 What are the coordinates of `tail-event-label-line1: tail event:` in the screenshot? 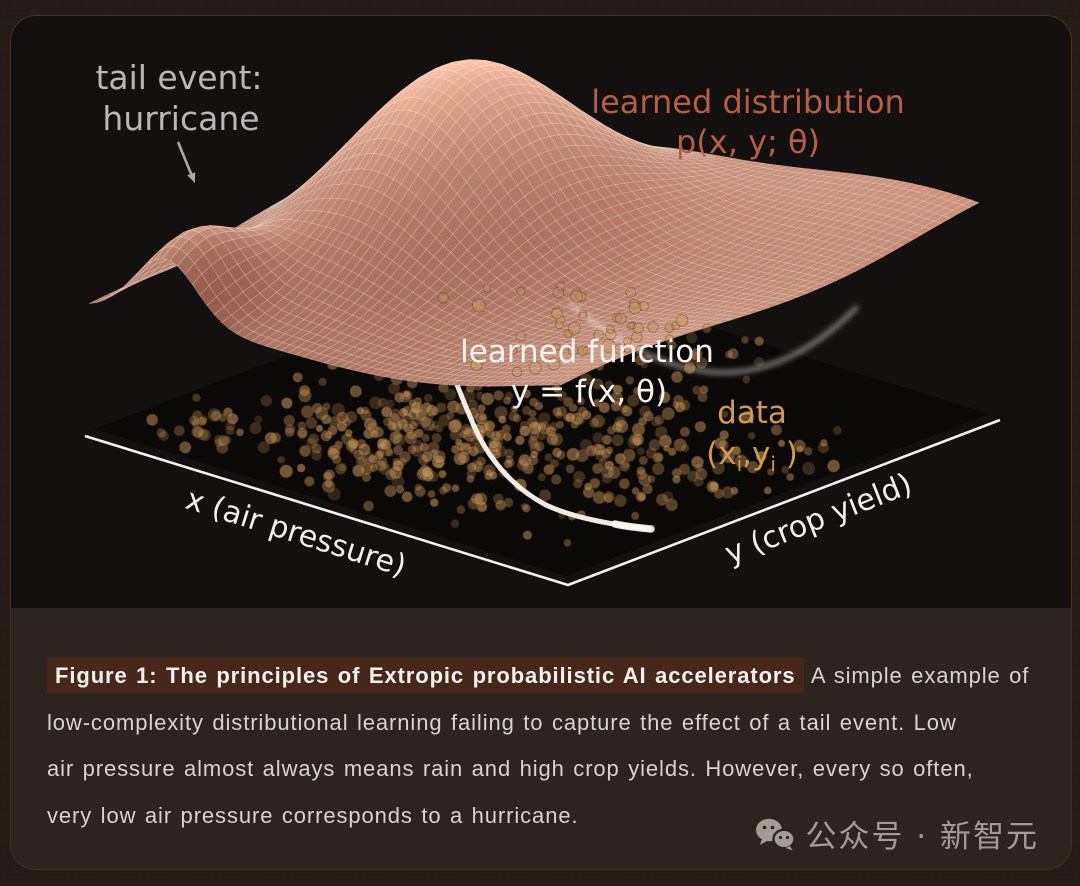 It's located at (178, 77).